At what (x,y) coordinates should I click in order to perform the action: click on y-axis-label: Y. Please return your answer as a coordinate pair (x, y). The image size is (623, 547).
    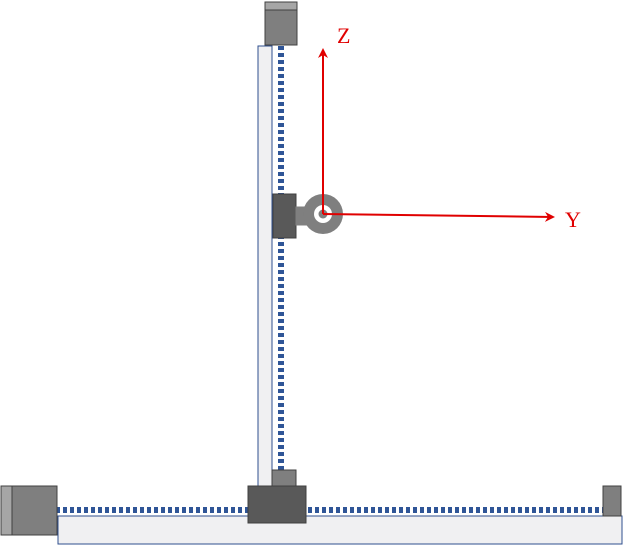
    Looking at the image, I should click on (573, 219).